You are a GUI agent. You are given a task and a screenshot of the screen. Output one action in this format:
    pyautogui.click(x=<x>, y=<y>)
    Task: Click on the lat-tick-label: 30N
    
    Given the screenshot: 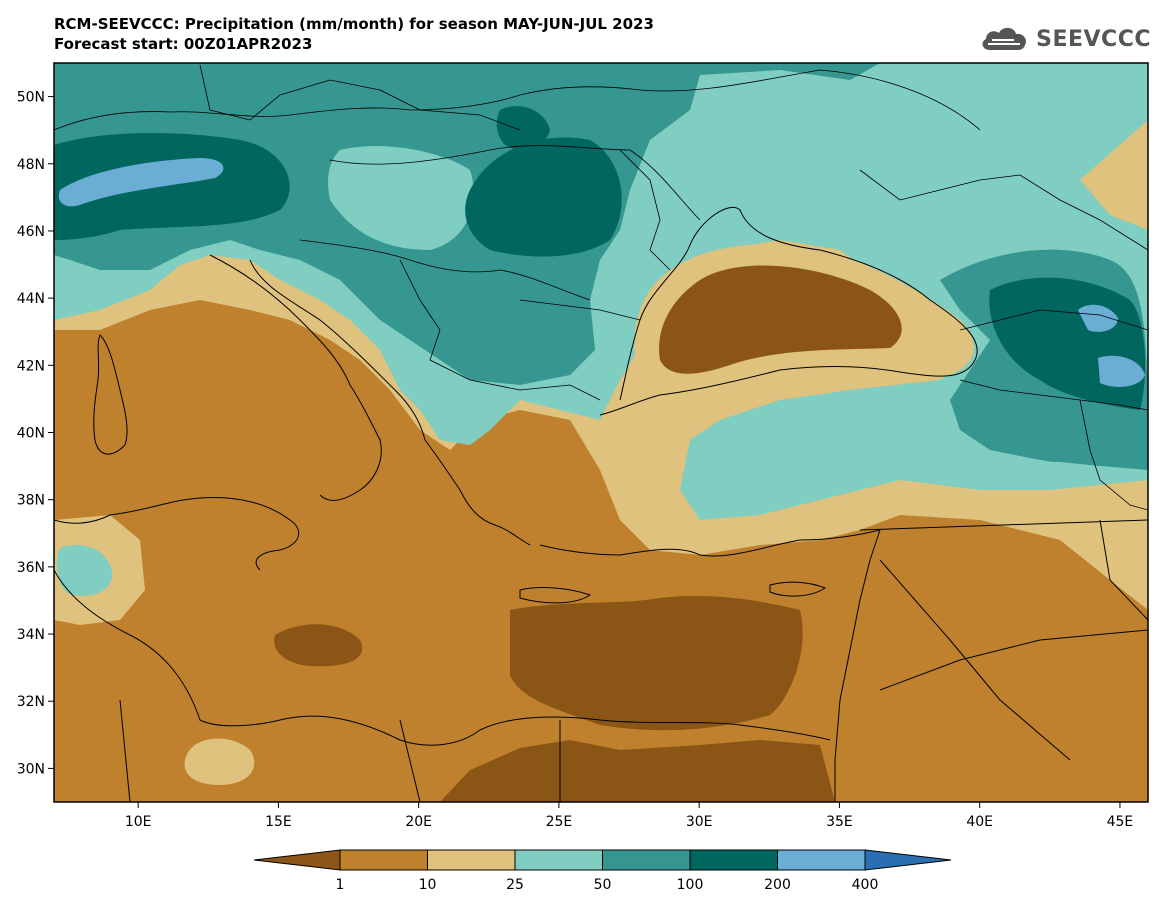 What is the action you would take?
    pyautogui.click(x=31, y=769)
    